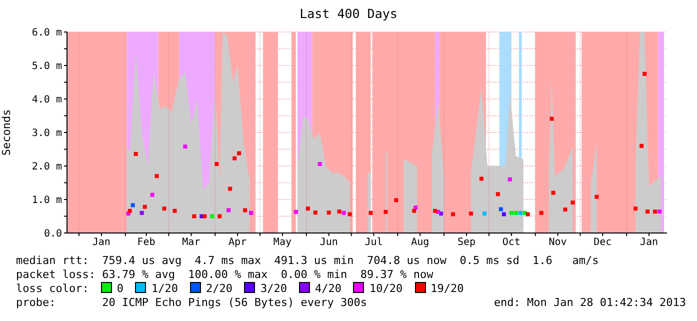 The width and height of the screenshot is (697, 321). I want to click on y-tick-label: 6.0 m, so click(47, 33).